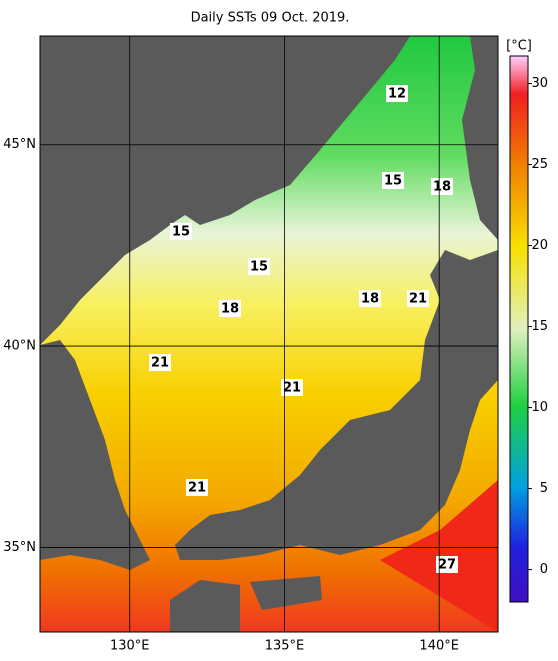 Image resolution: width=558 pixels, height=661 pixels. What do you see at coordinates (519, 46) in the screenshot?
I see `colorbar-unit: [°C]` at bounding box center [519, 46].